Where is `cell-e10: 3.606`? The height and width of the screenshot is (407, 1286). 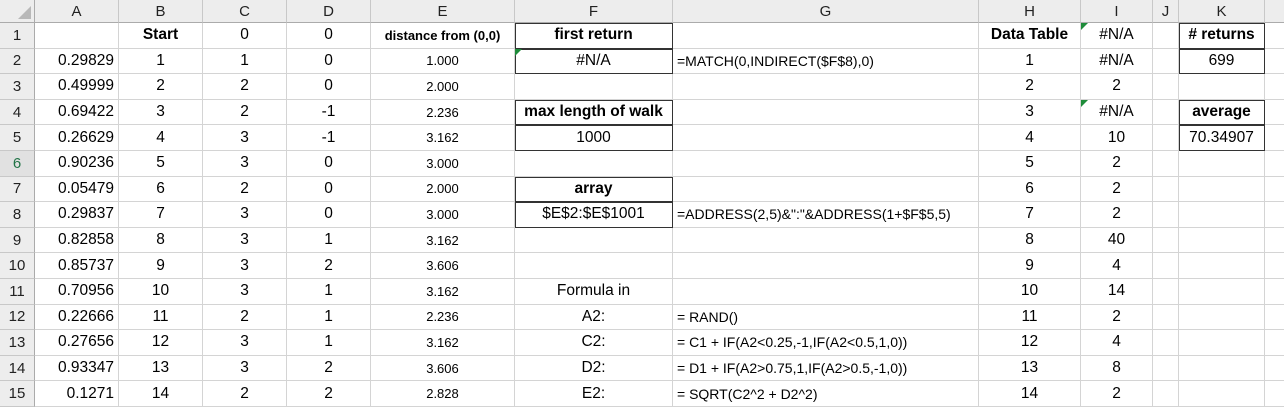
cell-e10: 3.606 is located at coordinates (443, 266).